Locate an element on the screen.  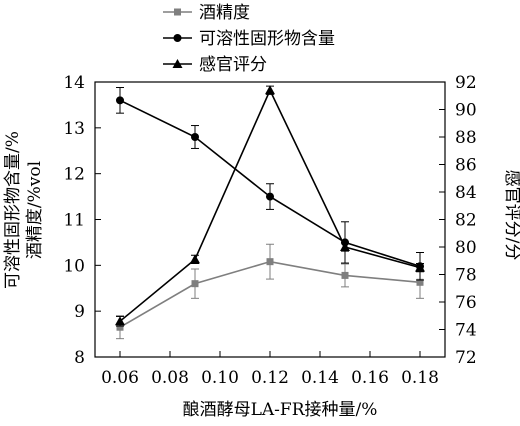
x-tick-label: 0.06 is located at coordinates (120, 378).